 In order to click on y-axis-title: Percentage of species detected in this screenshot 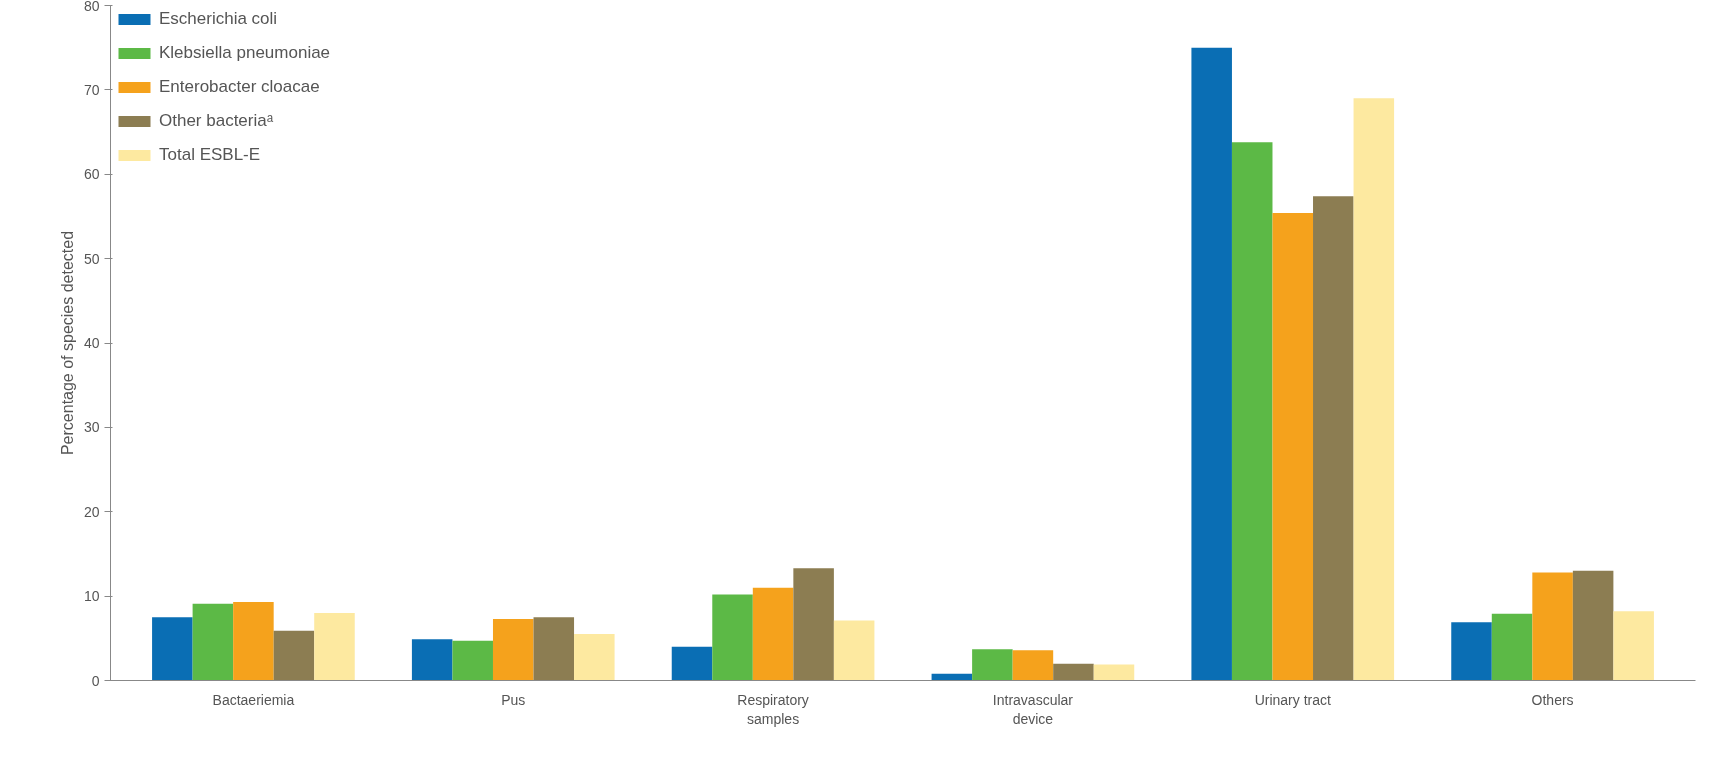, I will do `click(67, 343)`.